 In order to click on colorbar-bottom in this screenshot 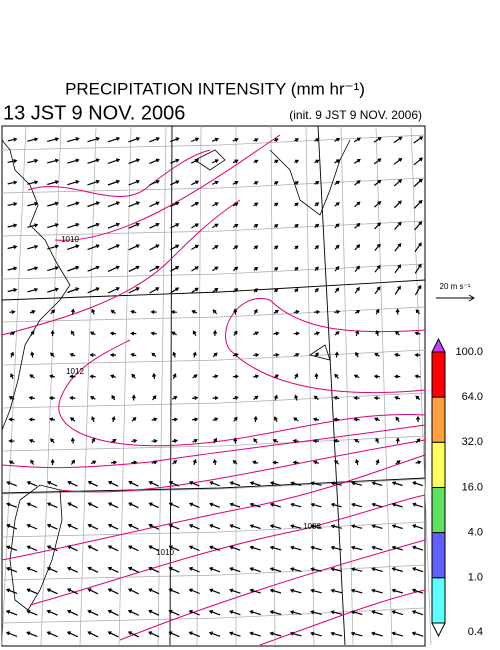, I will do `click(438, 630)`.